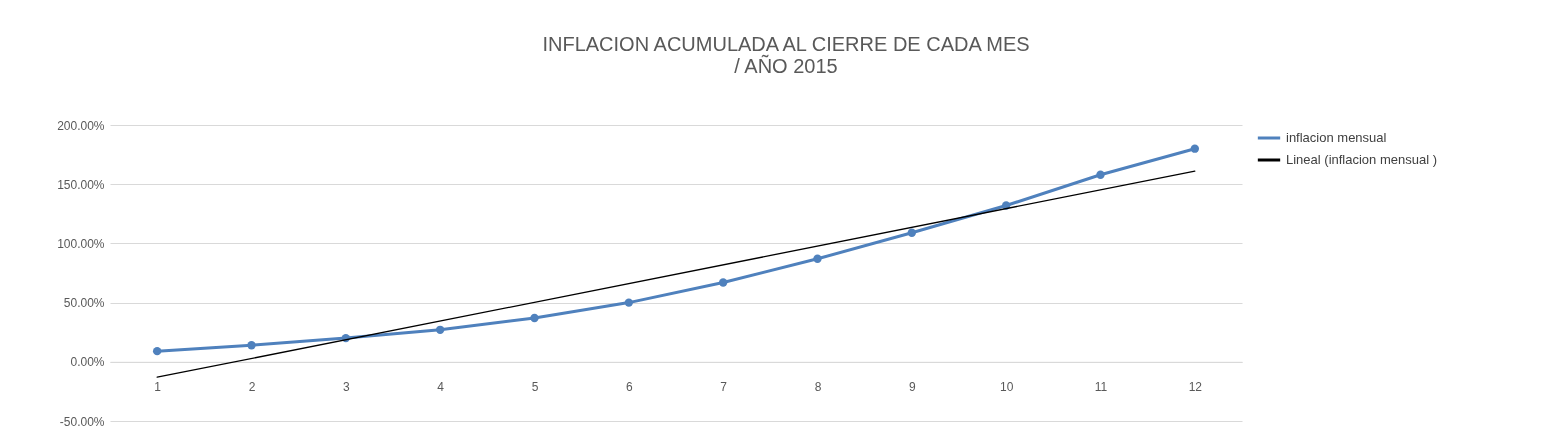  Describe the element at coordinates (82, 421) in the screenshot. I see `y-tick-label: -50.00%` at that location.